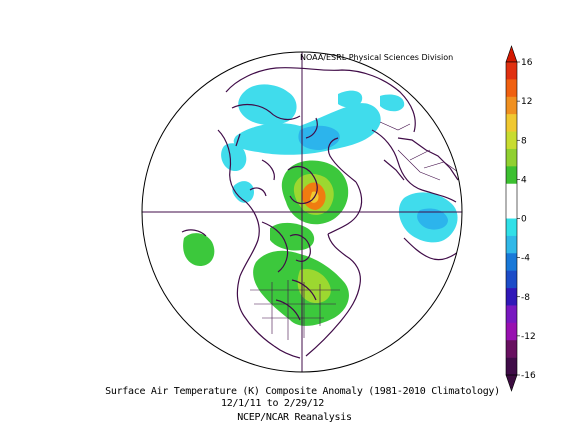 This screenshot has height=437, width=565. What do you see at coordinates (524, 180) in the screenshot?
I see `colorbar-tick-label: 4` at bounding box center [524, 180].